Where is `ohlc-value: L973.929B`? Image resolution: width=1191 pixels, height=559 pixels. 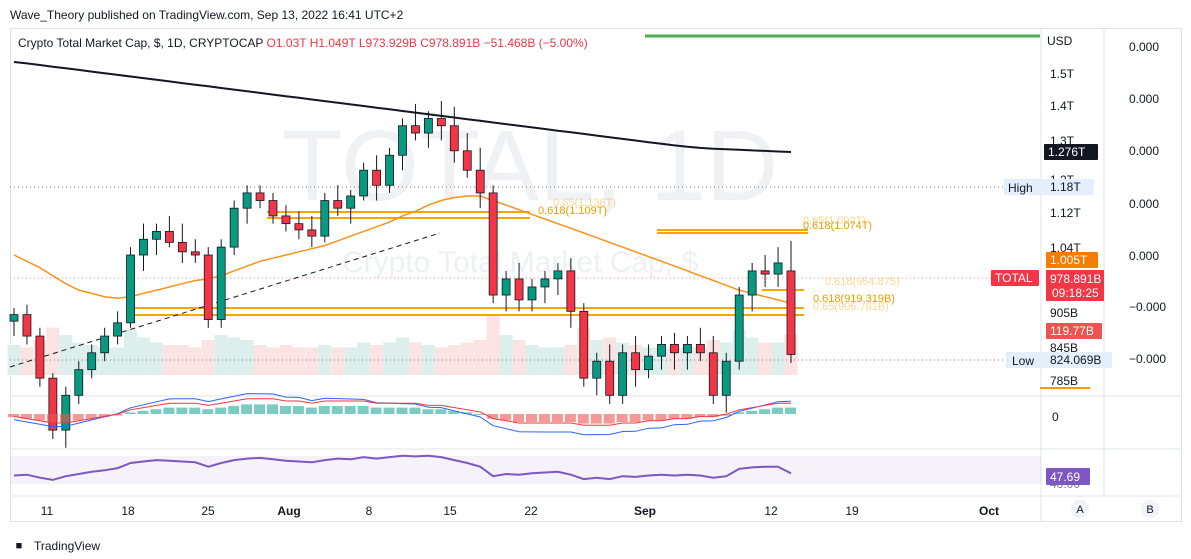 ohlc-value: L973.929B is located at coordinates (389, 43).